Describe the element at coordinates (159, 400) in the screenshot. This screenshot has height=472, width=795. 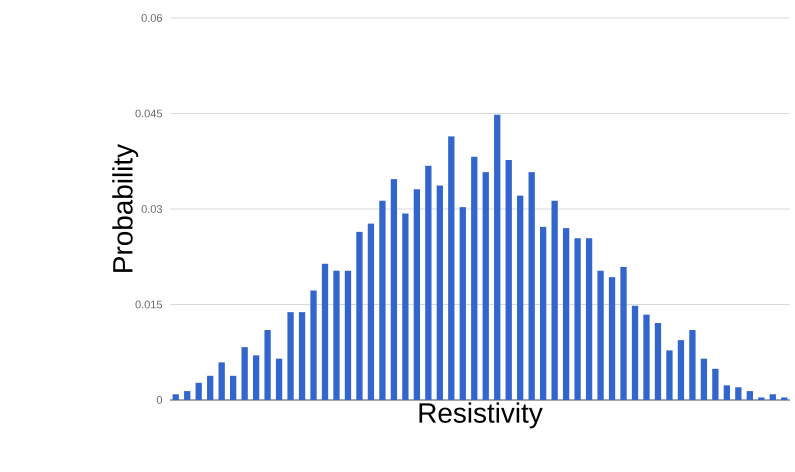
I see `y-tick-label: 0` at that location.